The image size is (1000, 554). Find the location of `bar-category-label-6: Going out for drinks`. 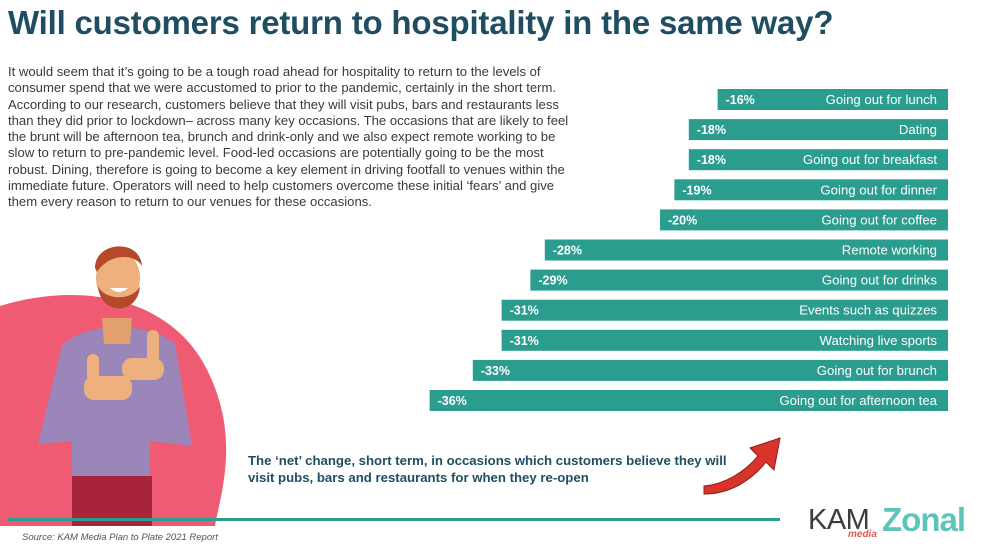

bar-category-label-6: Going out for drinks is located at coordinates (879, 280).